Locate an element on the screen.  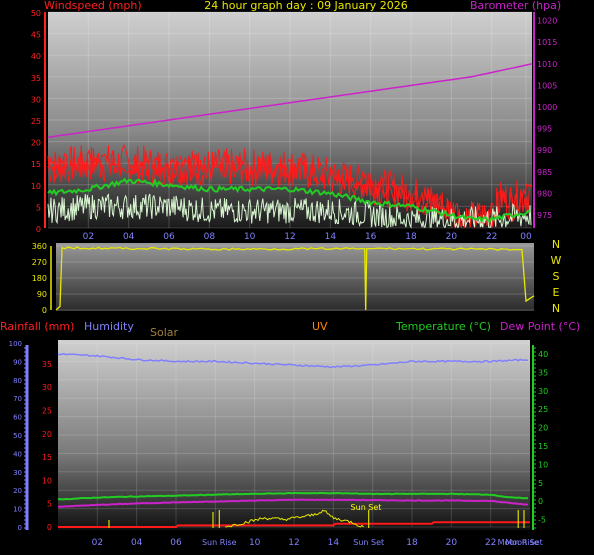
solar-line is located at coordinates (294, 518).